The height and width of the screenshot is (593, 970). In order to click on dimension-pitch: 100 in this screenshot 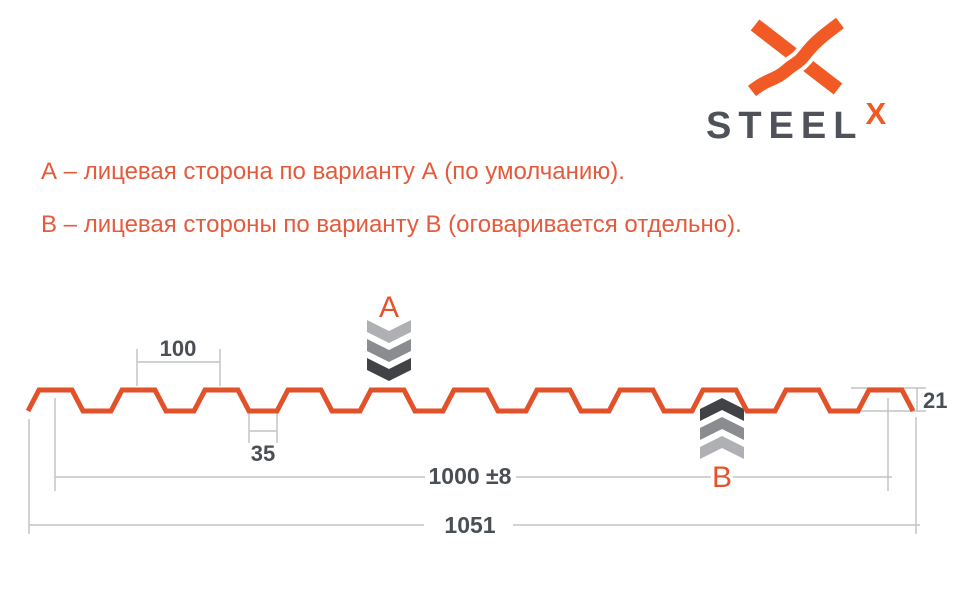, I will do `click(178, 361)`.